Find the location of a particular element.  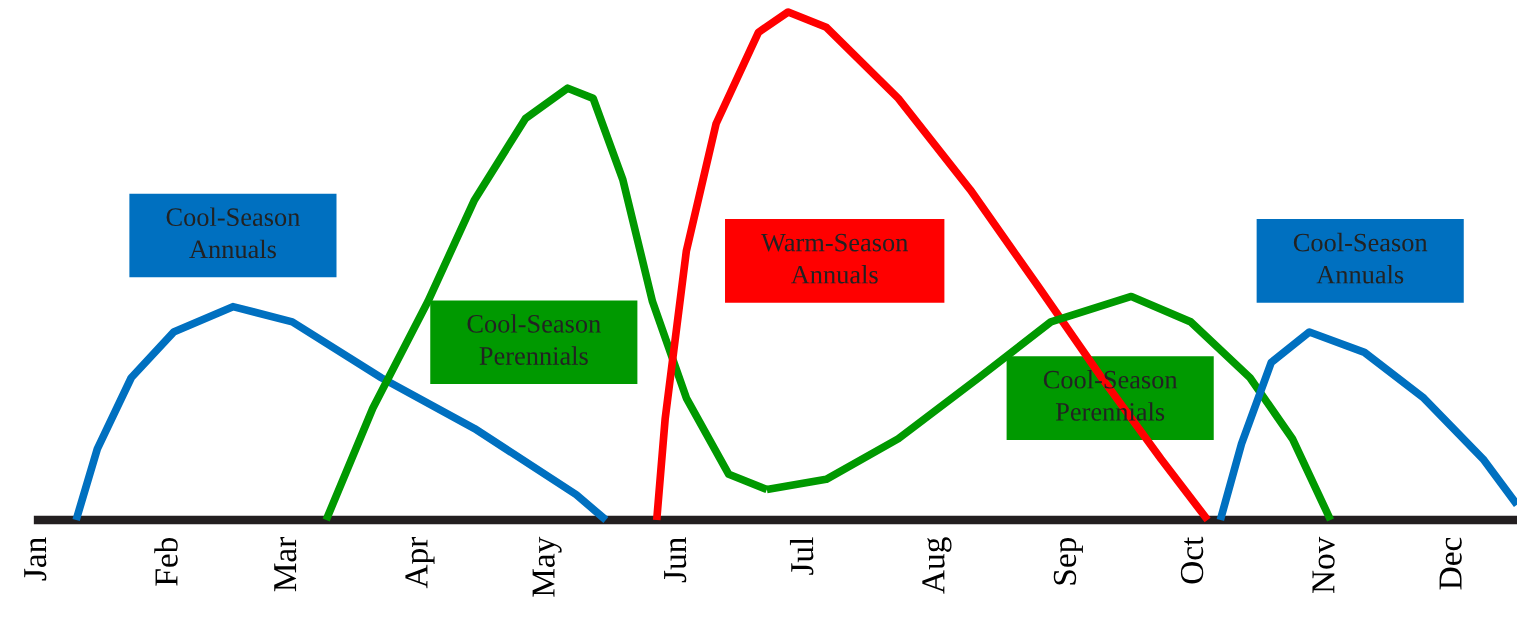

series-label: Cool-Season Annuals is located at coordinates (1360, 258).